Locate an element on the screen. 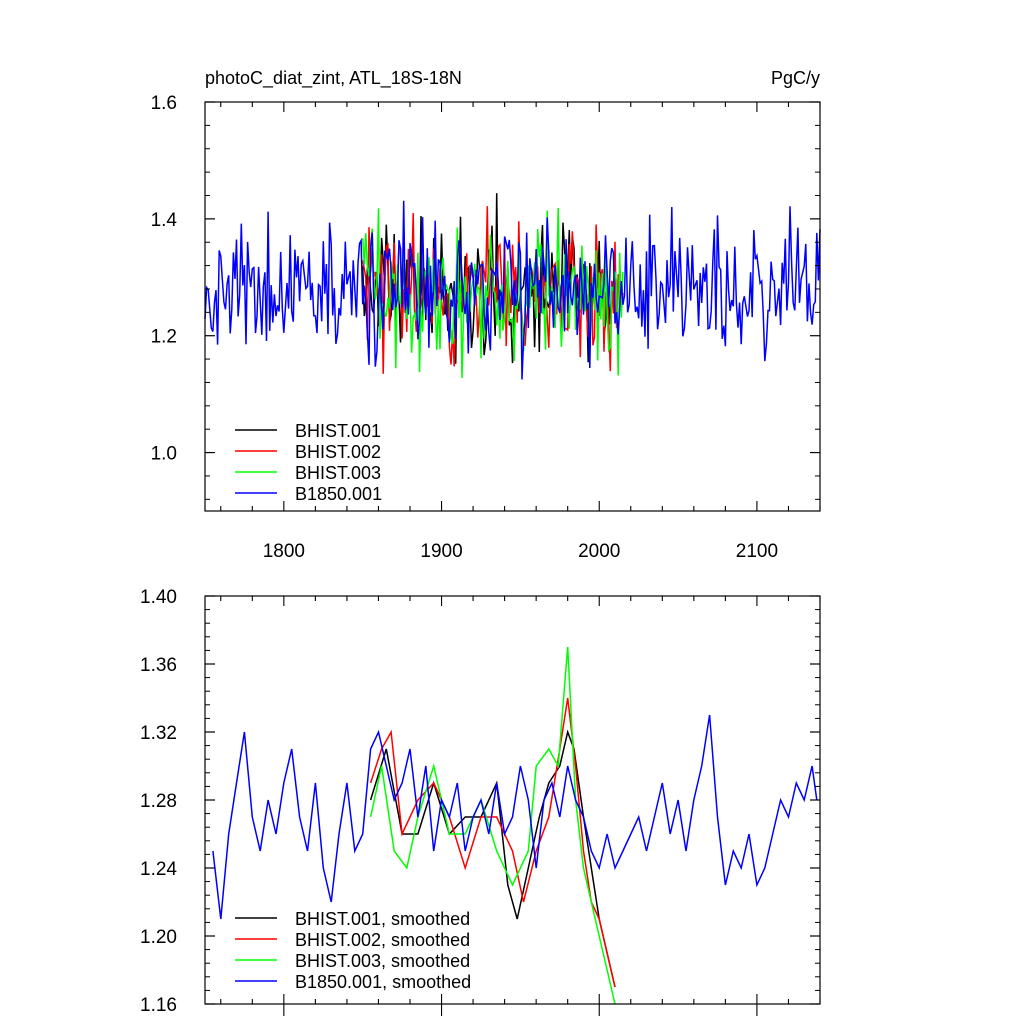  y-tick-label: 1.6 is located at coordinates (164, 103).